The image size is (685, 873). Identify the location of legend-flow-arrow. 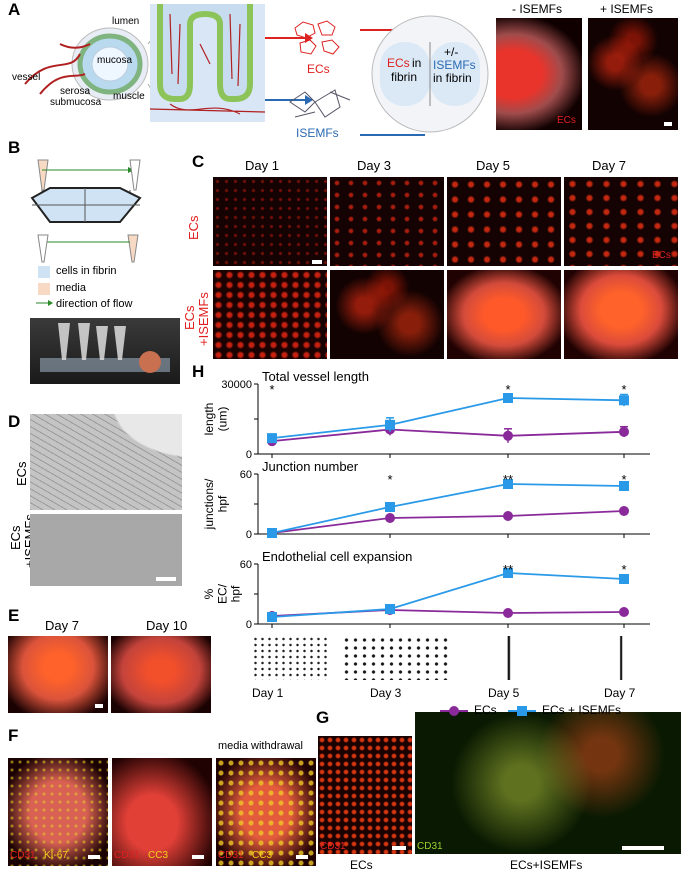
(44, 303).